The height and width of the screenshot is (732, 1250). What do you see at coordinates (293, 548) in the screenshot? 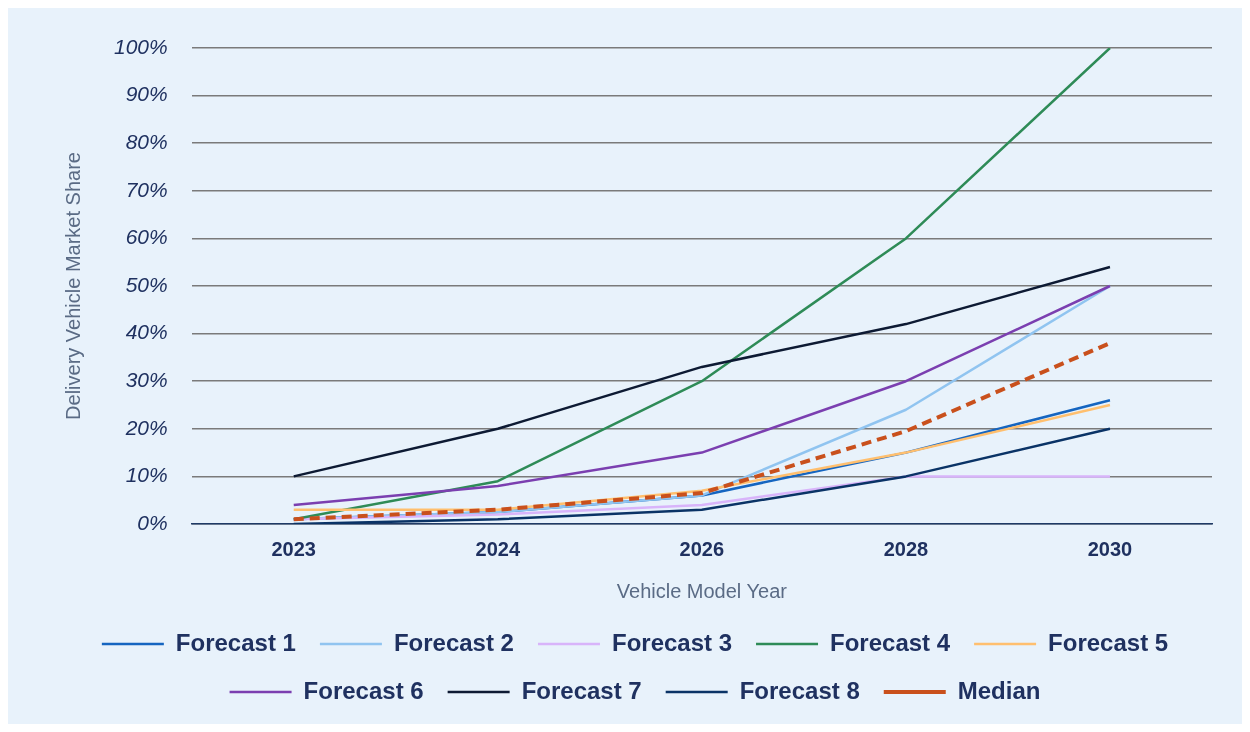
I see `x-tick-label: 2023` at bounding box center [293, 548].